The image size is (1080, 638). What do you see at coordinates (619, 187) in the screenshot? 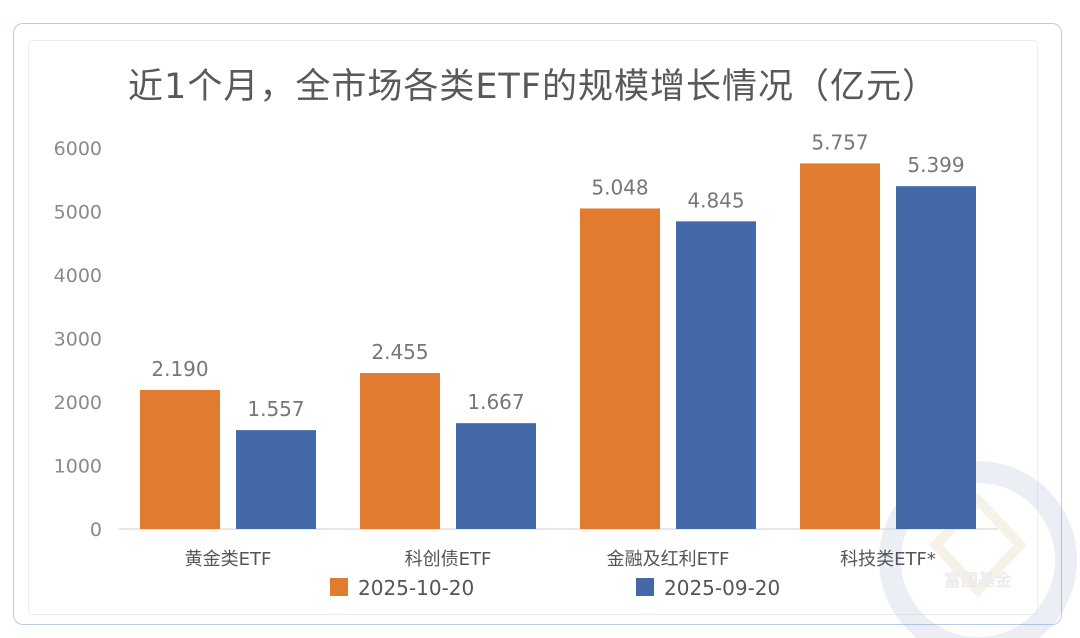
I see `data-label: 5.048` at bounding box center [619, 187].